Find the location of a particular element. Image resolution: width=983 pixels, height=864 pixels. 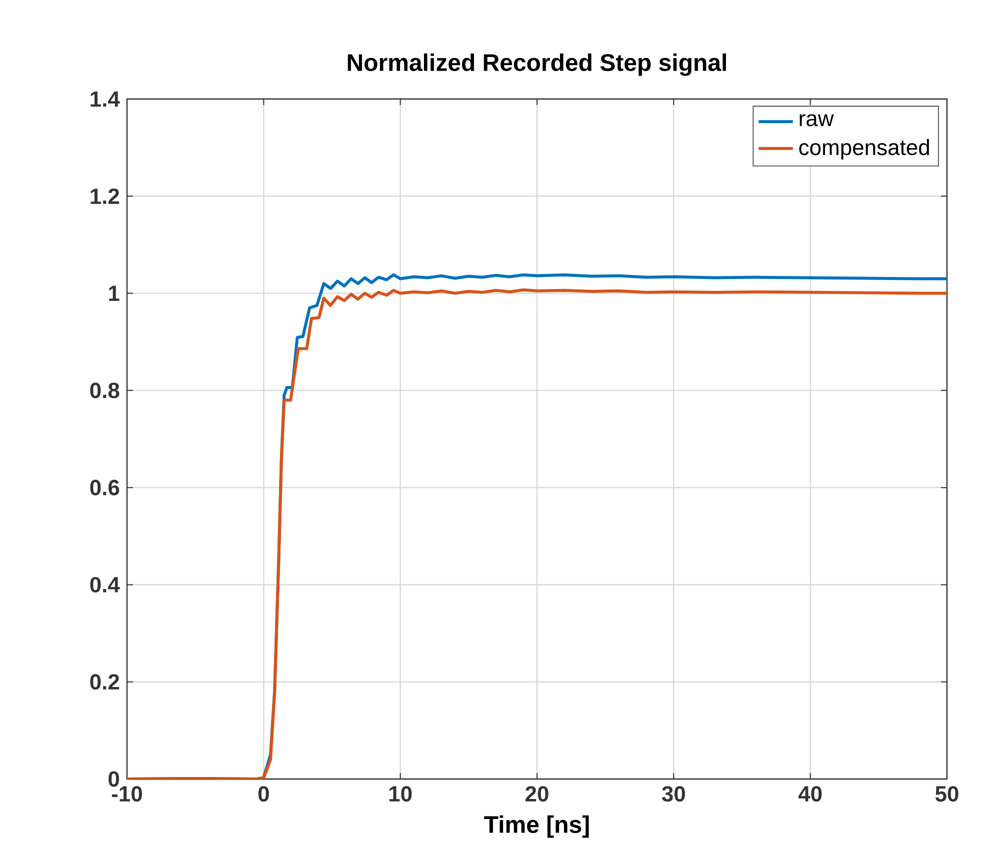

x-tick-label: 0 is located at coordinates (263, 794).